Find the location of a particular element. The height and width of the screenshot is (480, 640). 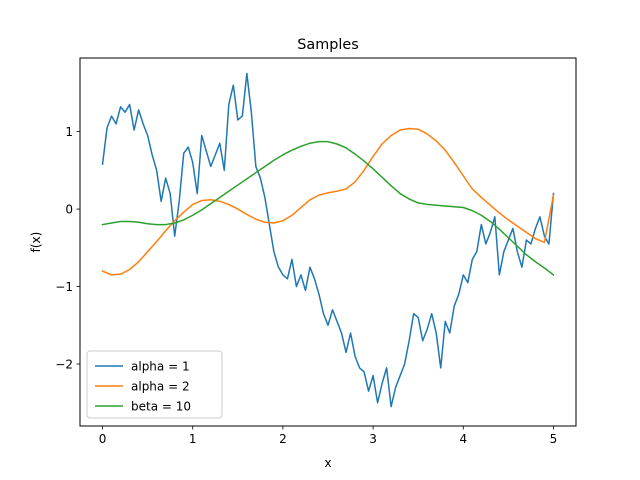

legend-label-1: alpha = 2 is located at coordinates (160, 387).